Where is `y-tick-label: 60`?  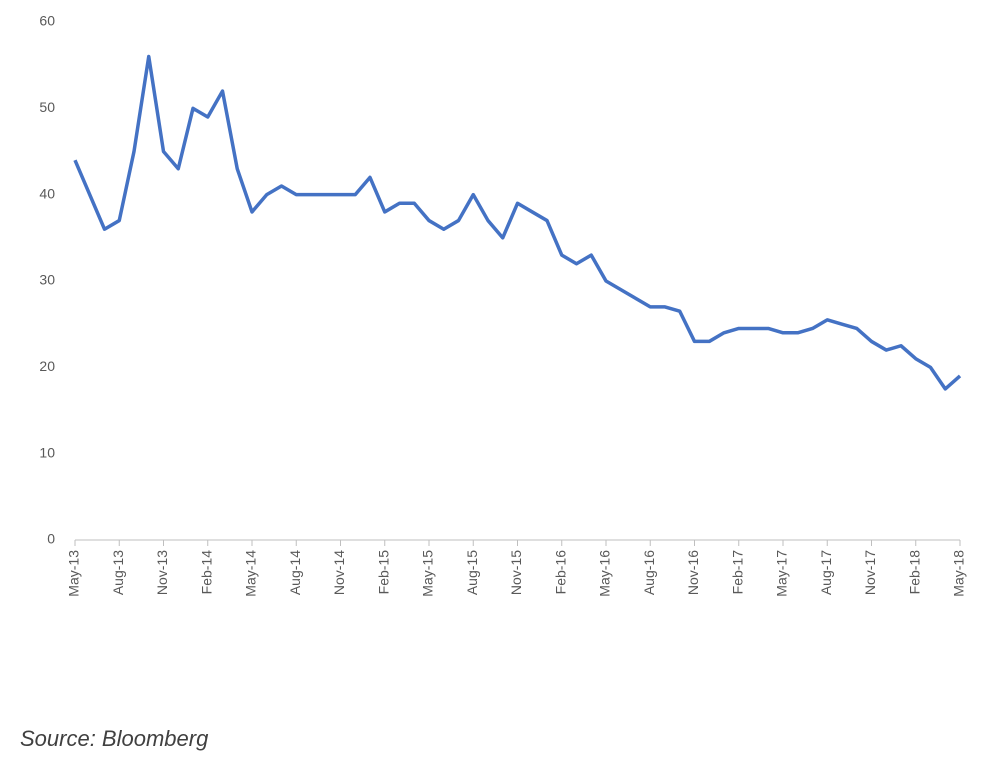
y-tick-label: 60 is located at coordinates (47, 21).